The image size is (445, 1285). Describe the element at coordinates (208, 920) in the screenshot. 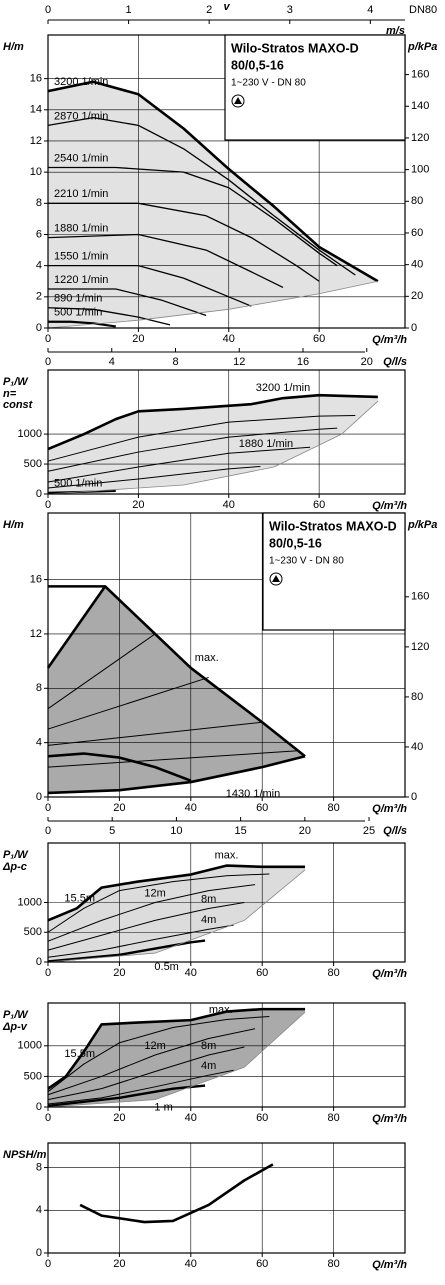

I see `curve-label: 4m` at that location.